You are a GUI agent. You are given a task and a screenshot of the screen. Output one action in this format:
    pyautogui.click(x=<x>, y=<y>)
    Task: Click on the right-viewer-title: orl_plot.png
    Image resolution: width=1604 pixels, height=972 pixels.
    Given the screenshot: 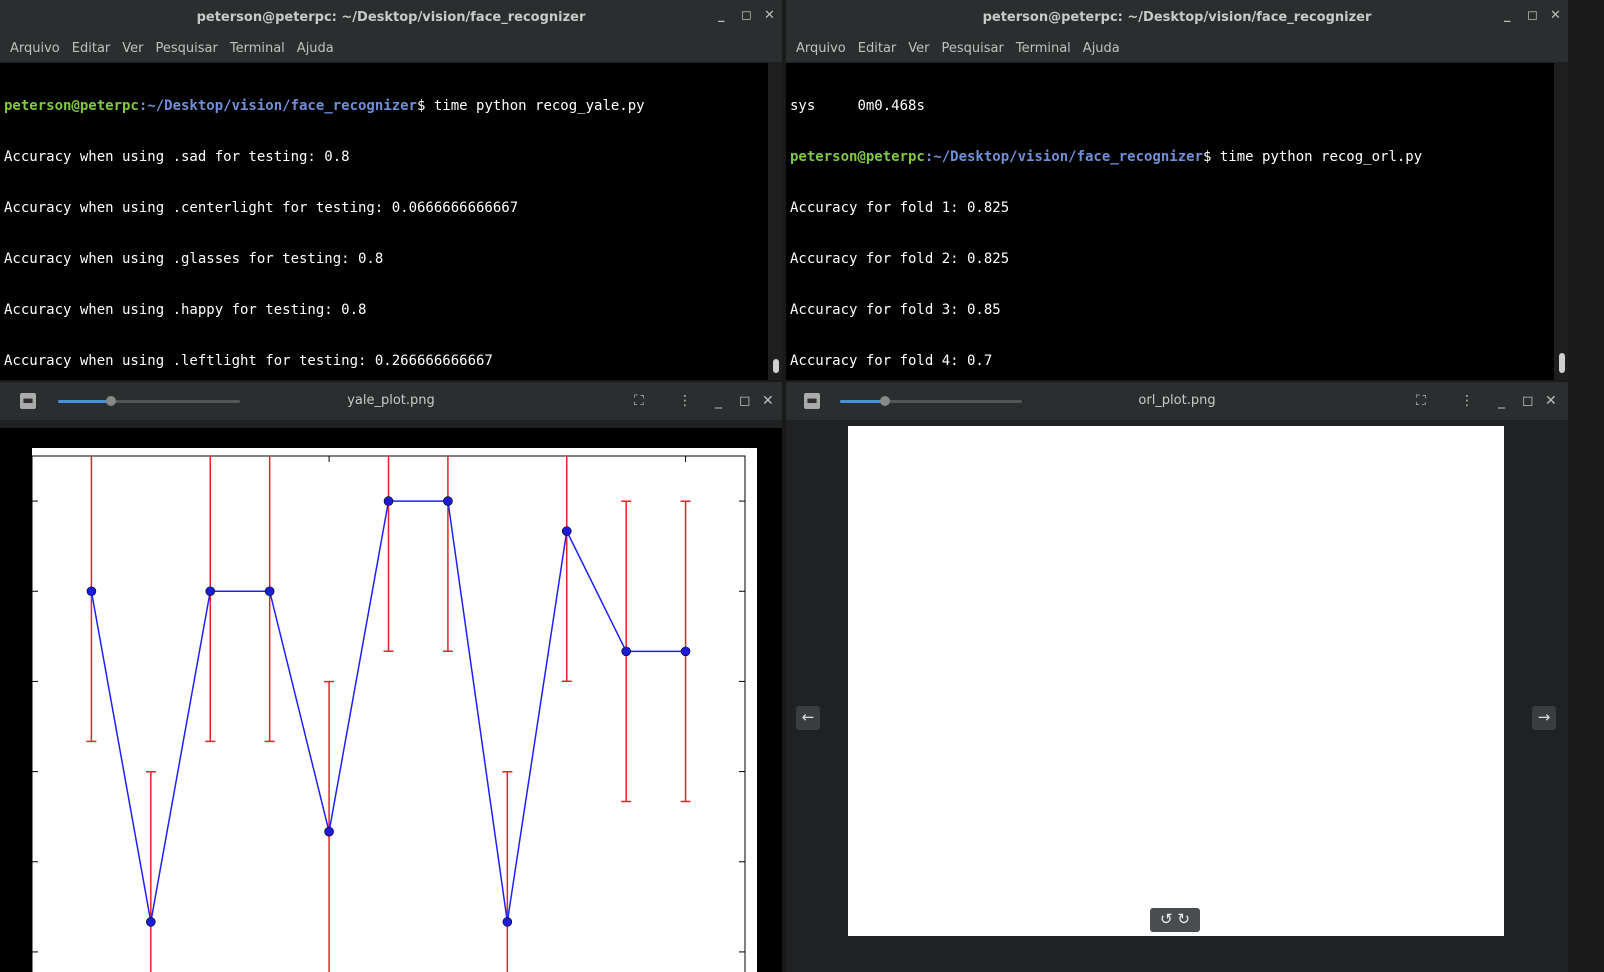 What is the action you would take?
    pyautogui.click(x=1177, y=400)
    